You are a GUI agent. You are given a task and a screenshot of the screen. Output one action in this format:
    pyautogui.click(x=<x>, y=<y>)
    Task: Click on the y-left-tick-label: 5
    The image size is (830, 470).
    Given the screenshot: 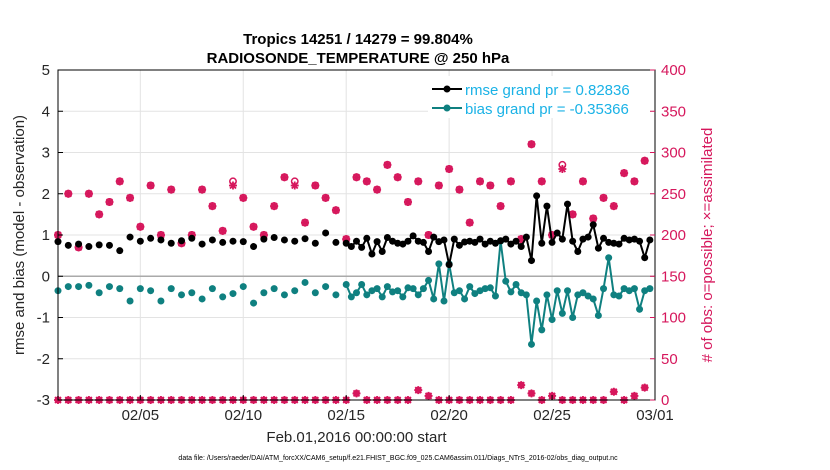 What is the action you would take?
    pyautogui.click(x=46, y=70)
    